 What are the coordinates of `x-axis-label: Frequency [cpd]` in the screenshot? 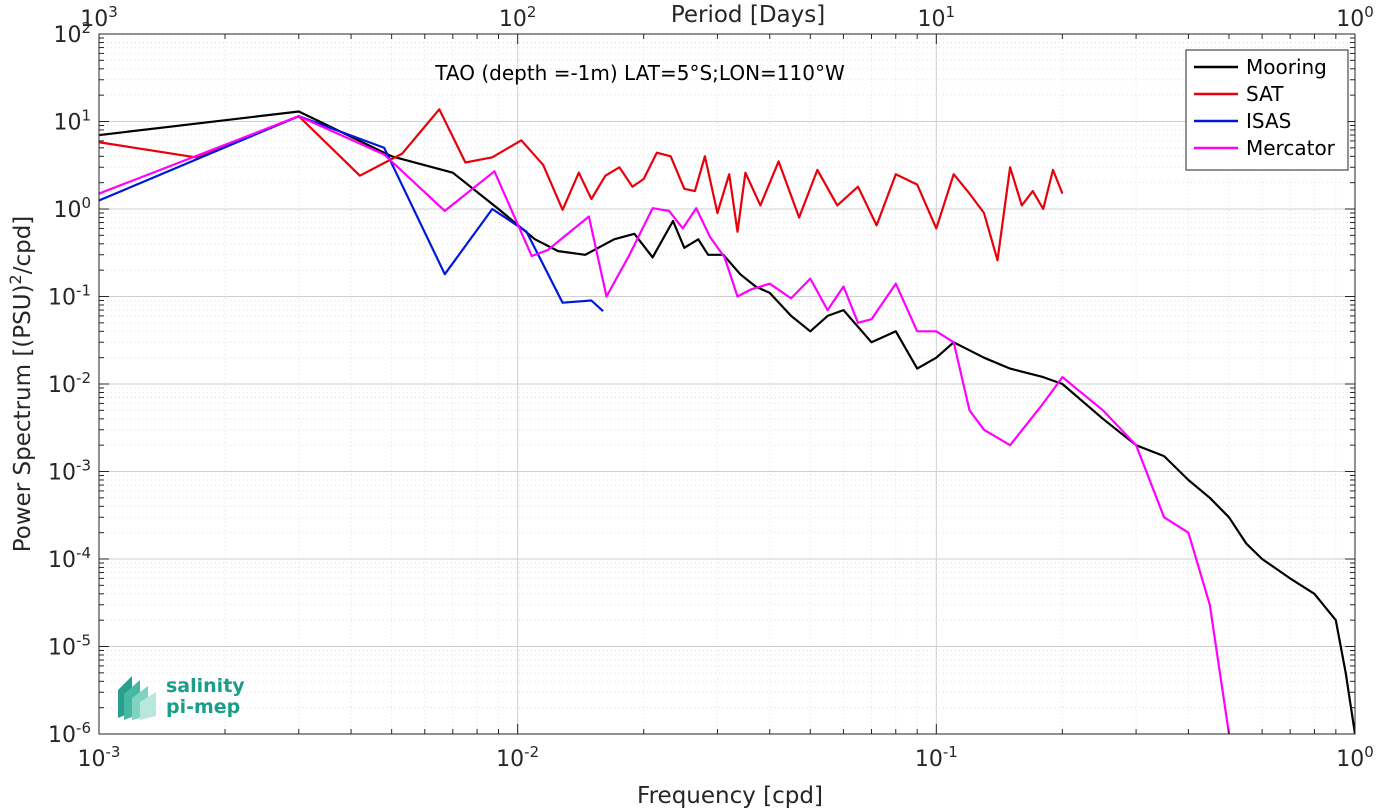 It's located at (730, 796).